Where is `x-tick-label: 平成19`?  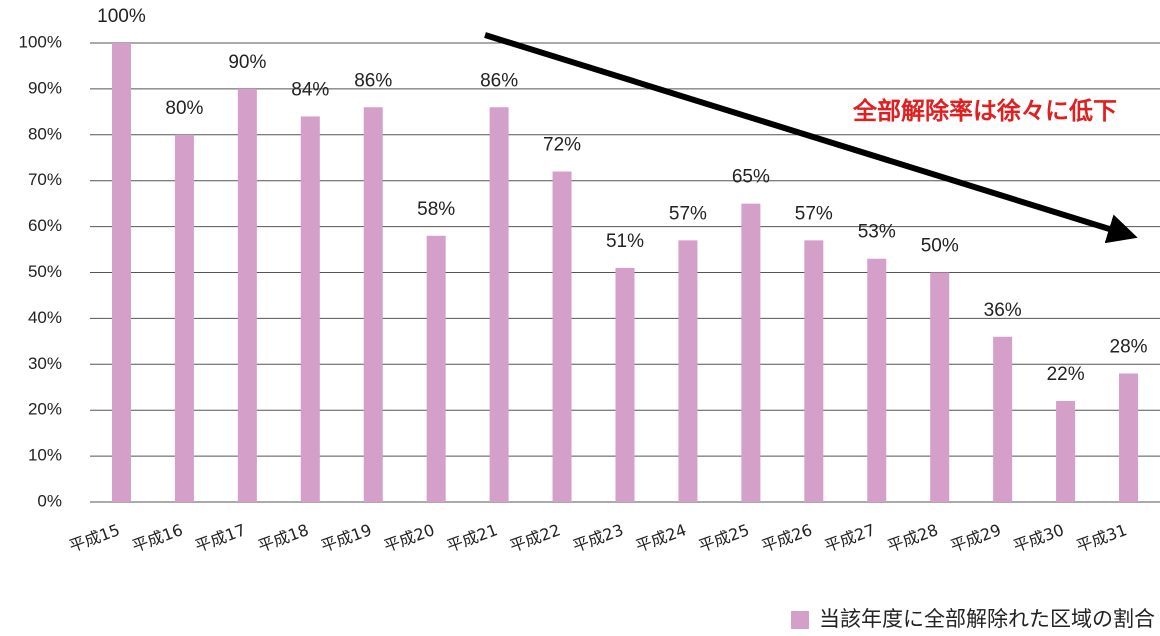 x-tick-label: 平成19 is located at coordinates (346, 538).